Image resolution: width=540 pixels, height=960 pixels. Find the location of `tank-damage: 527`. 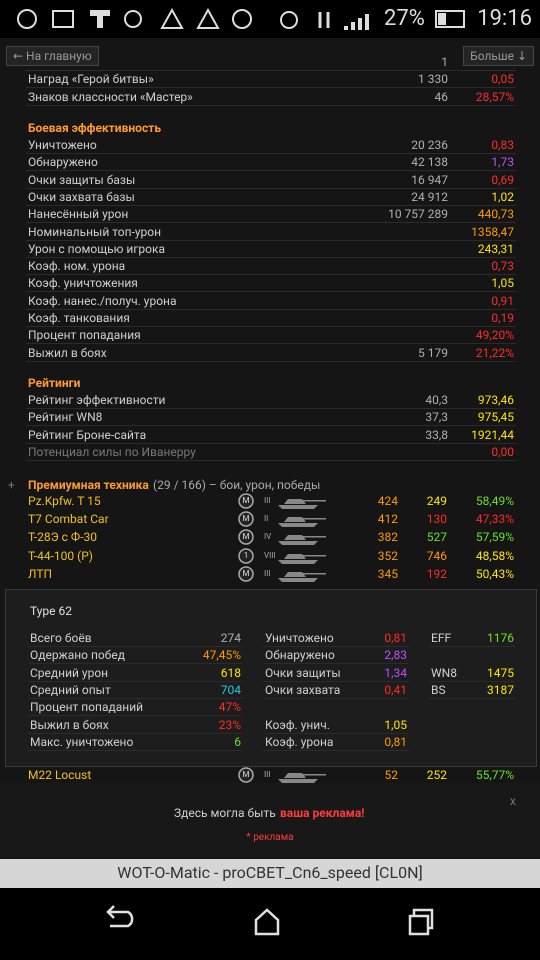

tank-damage: 527 is located at coordinates (436, 537).